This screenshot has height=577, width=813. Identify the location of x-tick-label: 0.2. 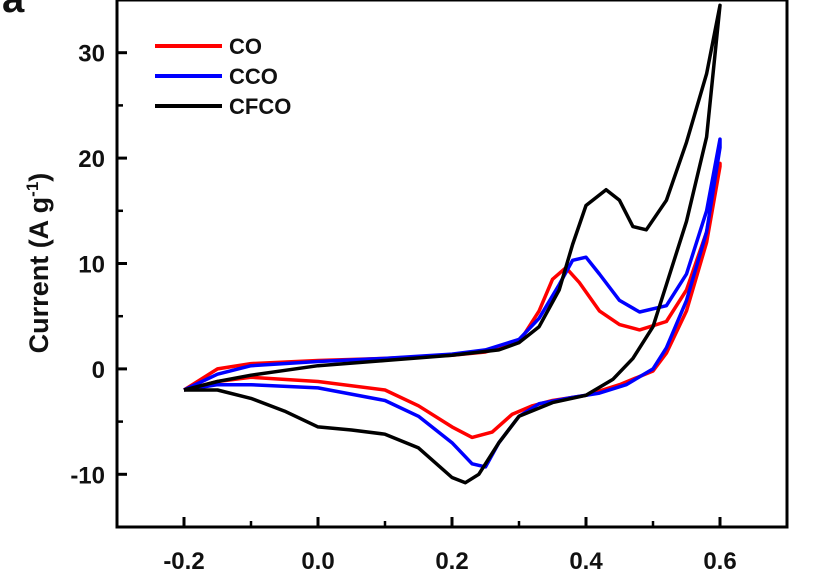
(451, 561).